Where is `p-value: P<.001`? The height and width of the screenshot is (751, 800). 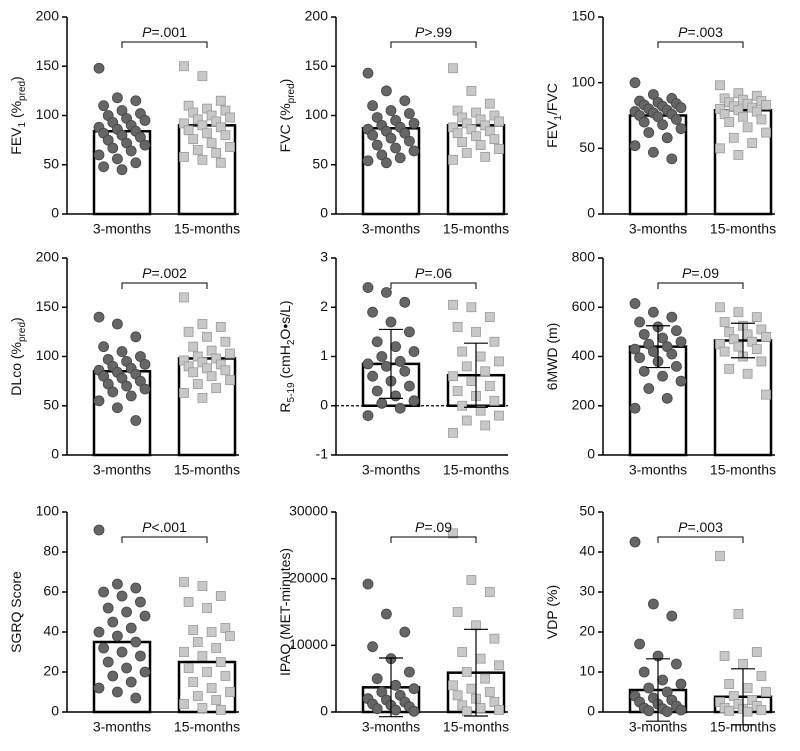 p-value: P<.001 is located at coordinates (164, 527).